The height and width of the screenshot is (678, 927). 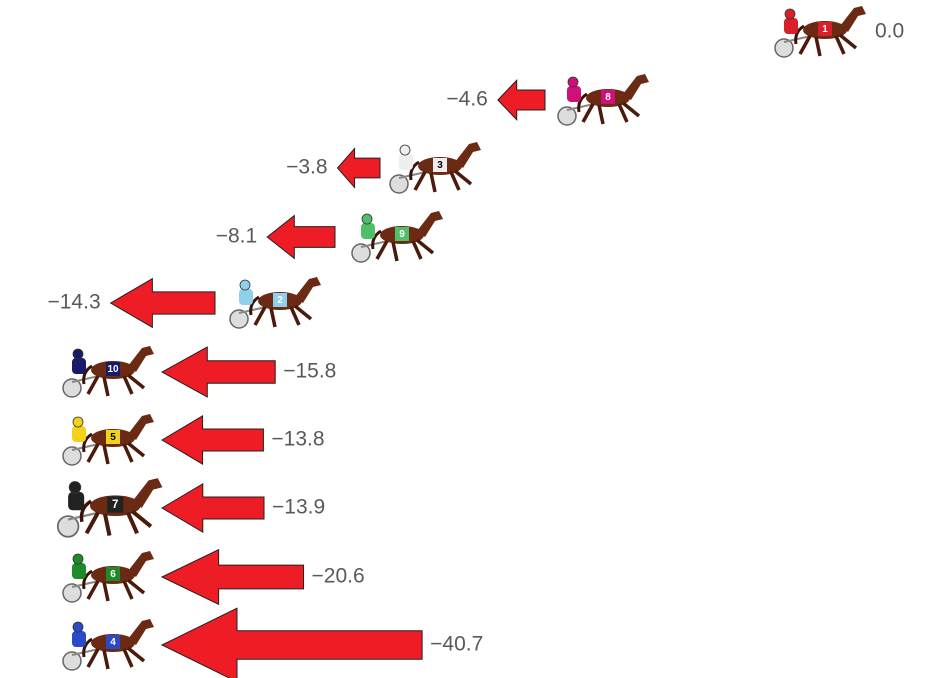 I want to click on horse-number: 10, so click(x=113, y=369).